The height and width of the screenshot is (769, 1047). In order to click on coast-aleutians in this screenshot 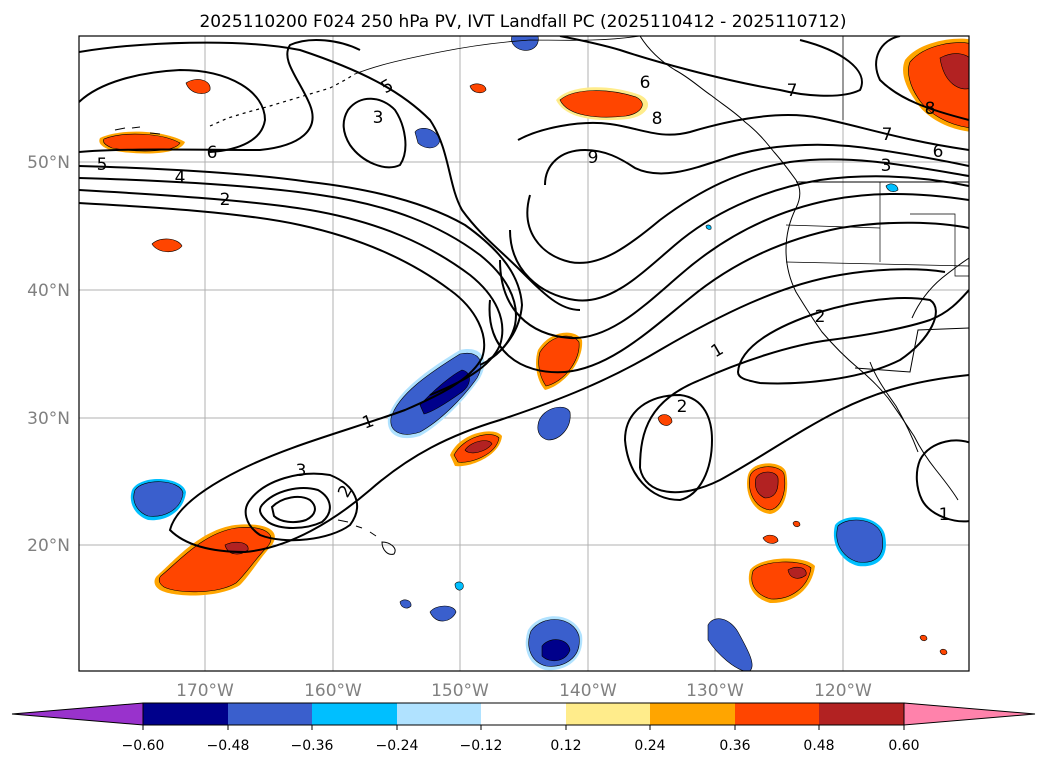, I will do `click(282, 100)`.